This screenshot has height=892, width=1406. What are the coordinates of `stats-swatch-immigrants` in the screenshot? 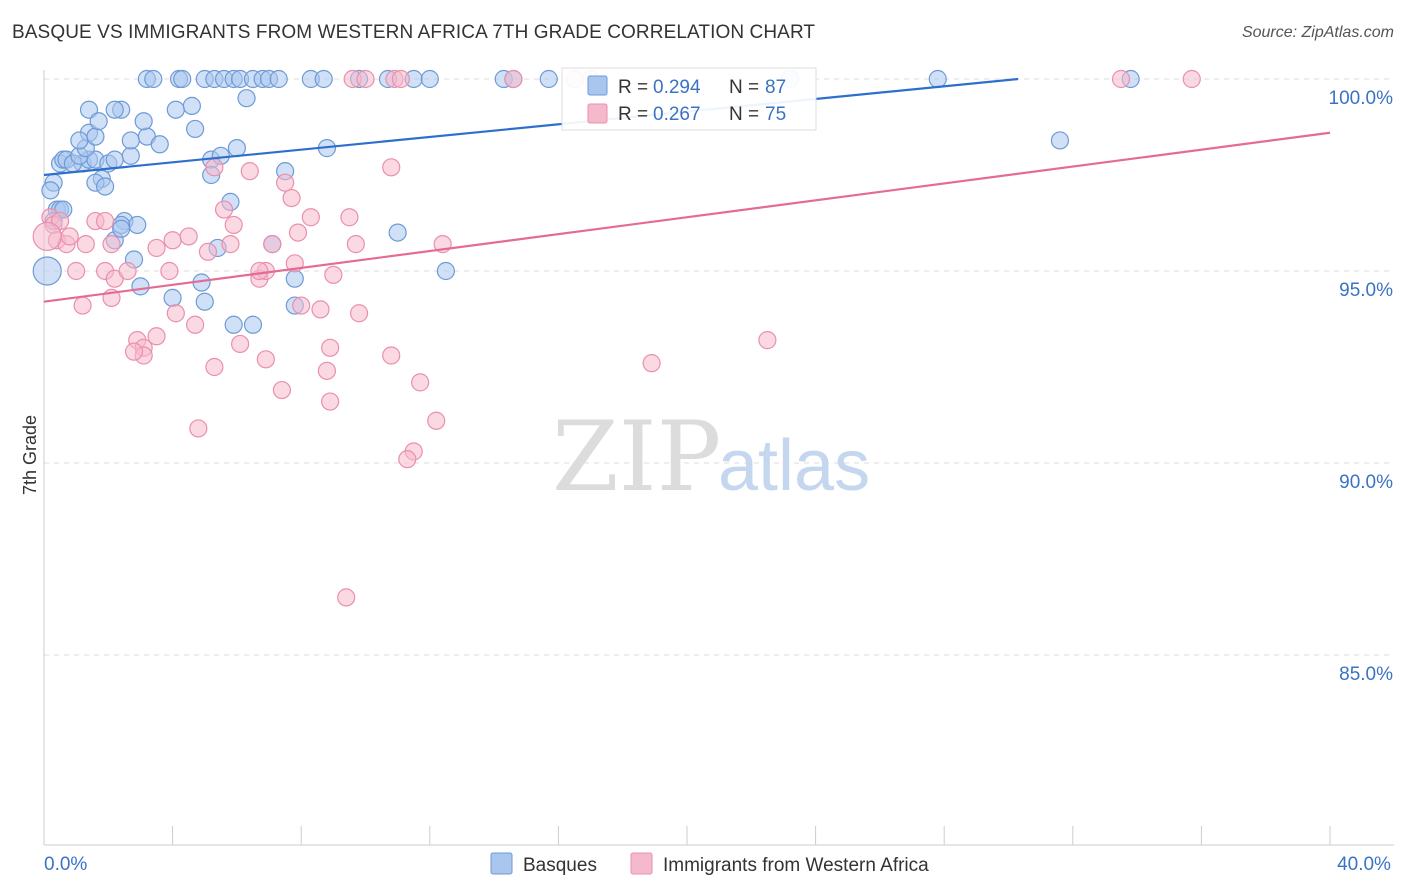 It's located at (597, 113).